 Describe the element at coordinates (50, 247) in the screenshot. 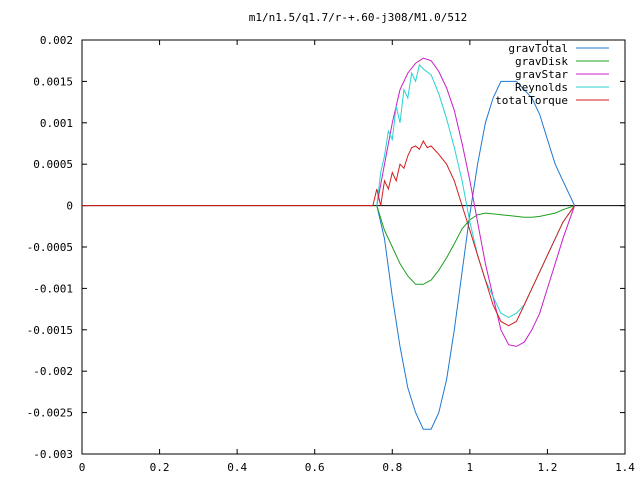

I see `y-tick-label: -0.0005` at that location.